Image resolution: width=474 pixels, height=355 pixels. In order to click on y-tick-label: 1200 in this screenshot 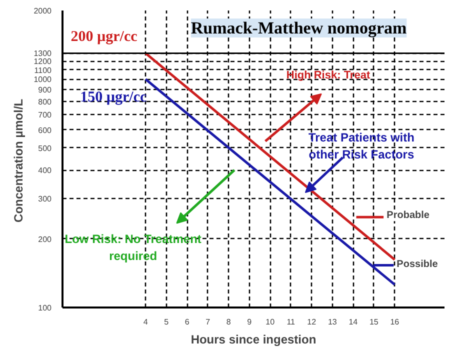, I will do `click(43, 61)`.